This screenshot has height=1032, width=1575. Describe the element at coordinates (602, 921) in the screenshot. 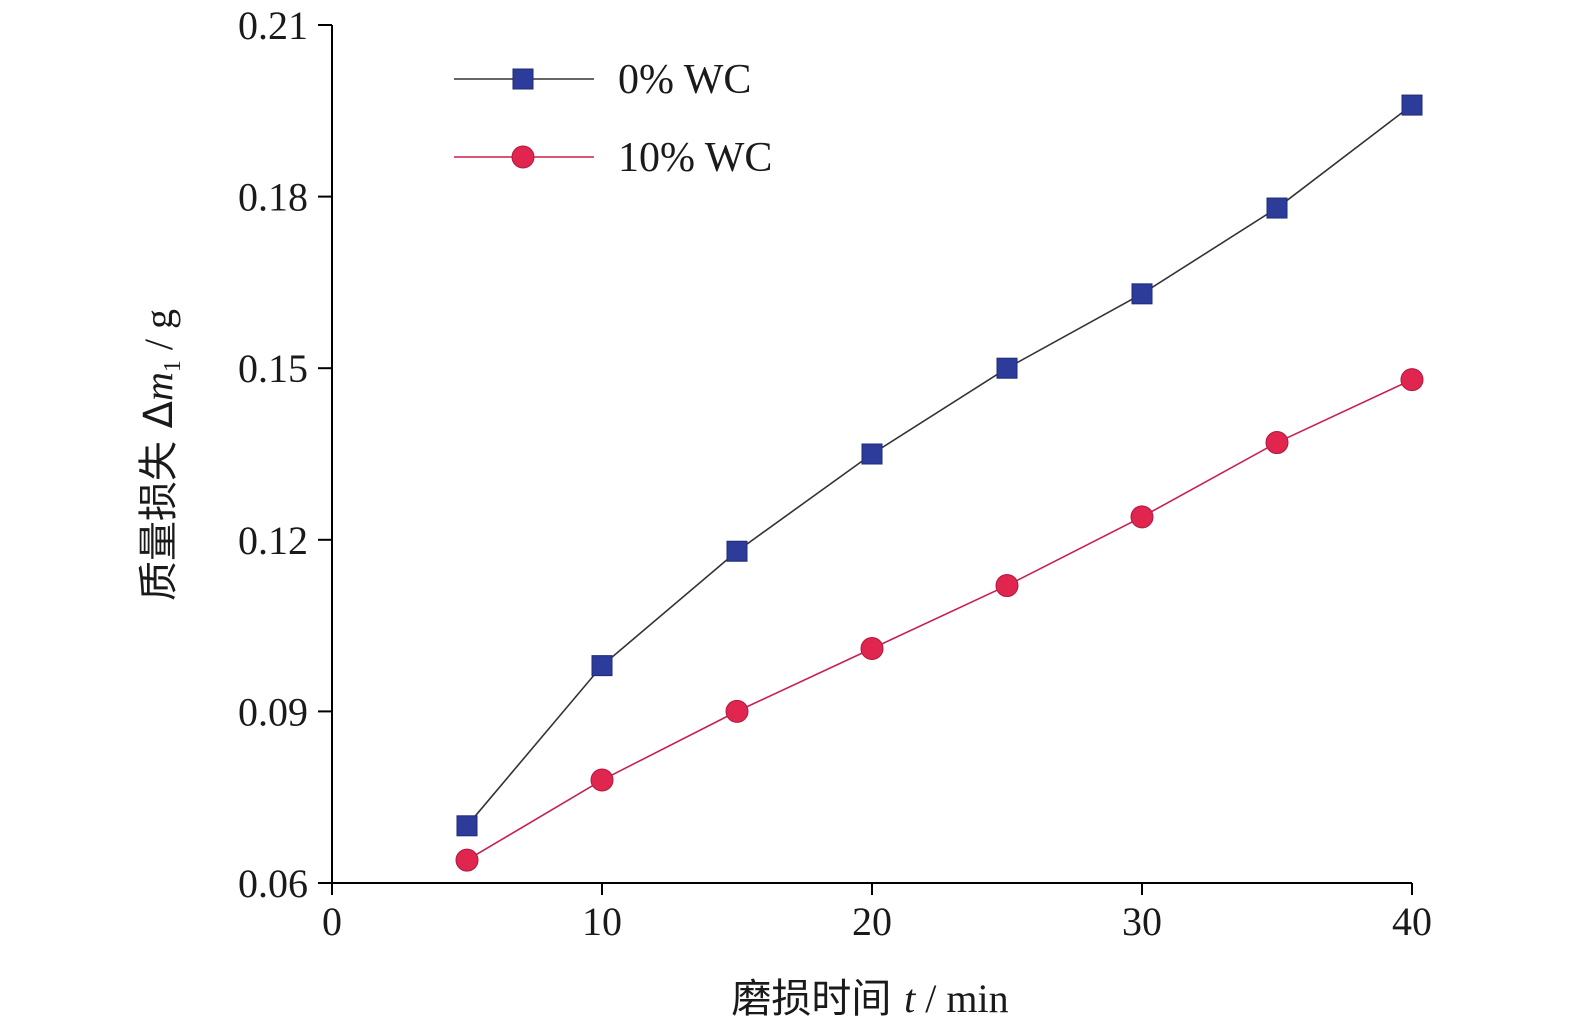

I see `x-tick-label: 10` at that location.